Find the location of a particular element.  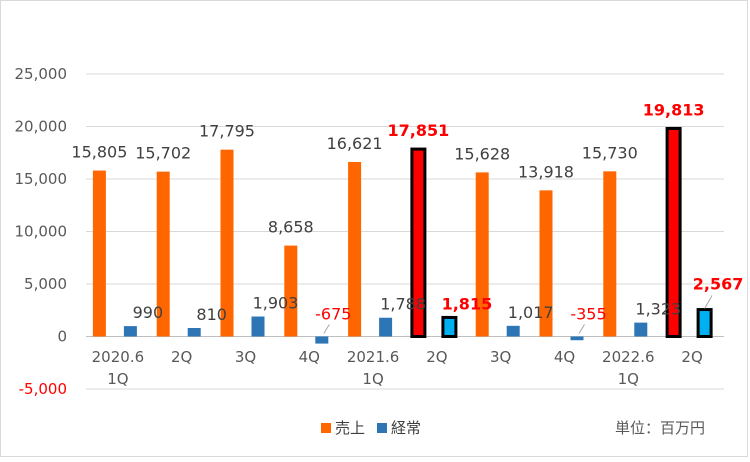

data-label-sales: 8,658 is located at coordinates (291, 227).